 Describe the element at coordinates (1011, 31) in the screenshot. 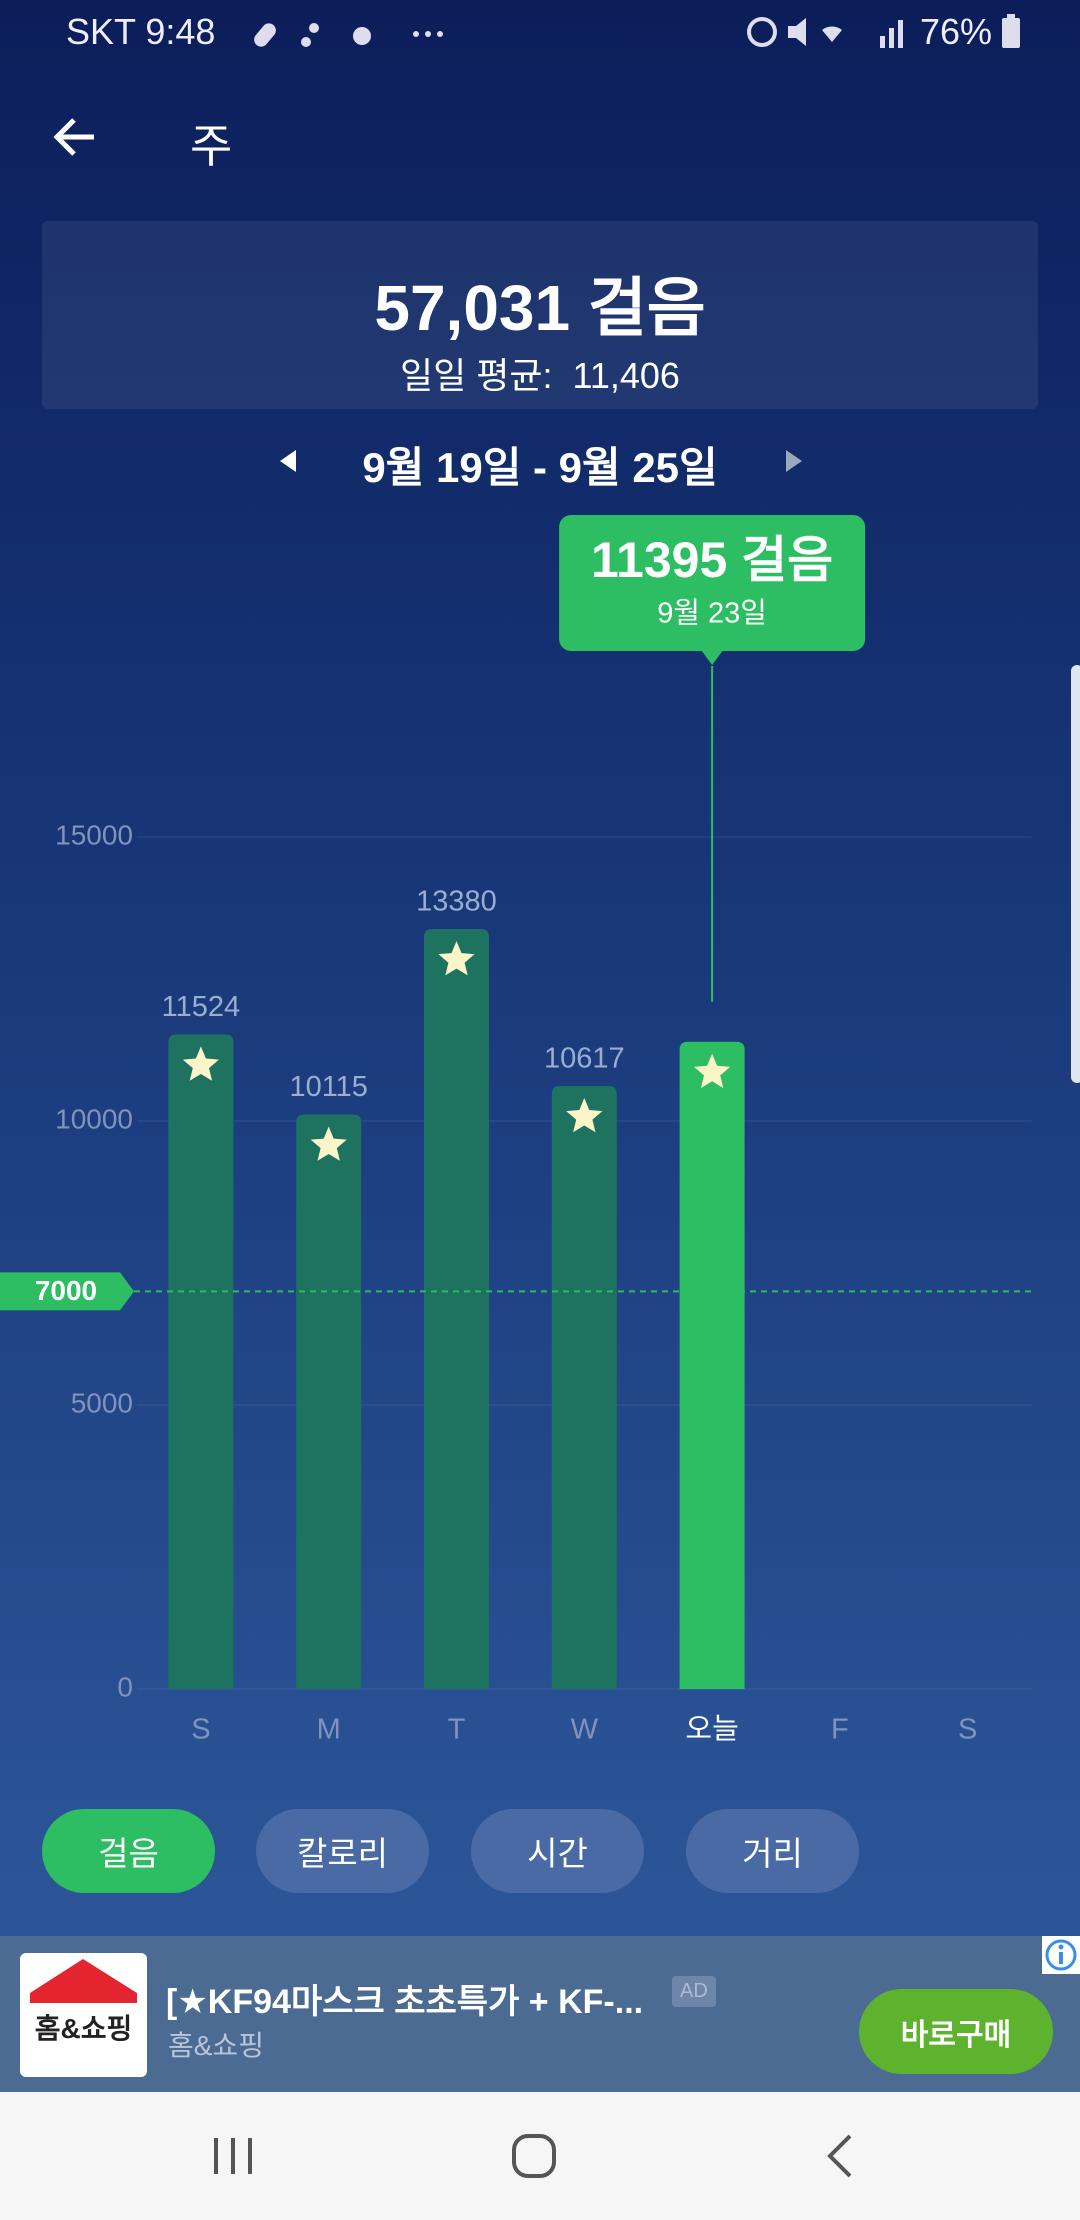

I see `battery-icon` at that location.